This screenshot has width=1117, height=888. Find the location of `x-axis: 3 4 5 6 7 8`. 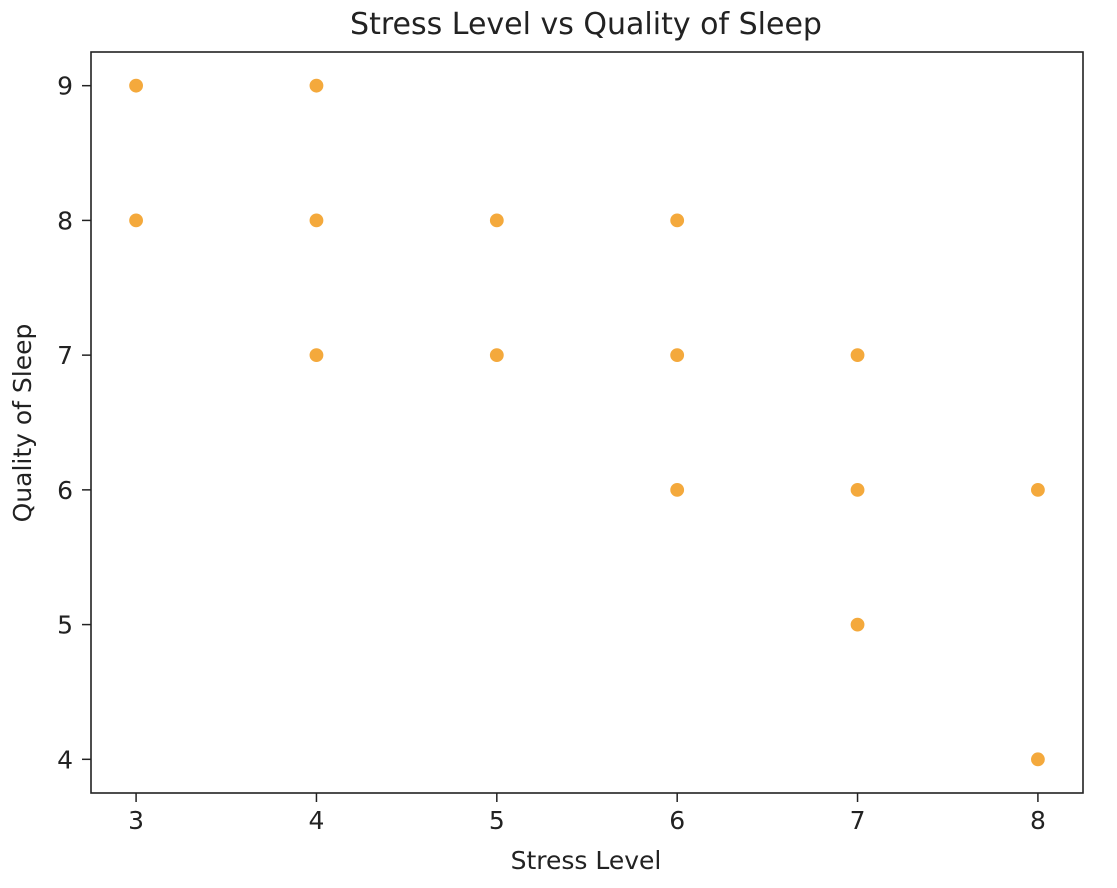

x-axis: 3 4 5 6 7 8 is located at coordinates (587, 814).